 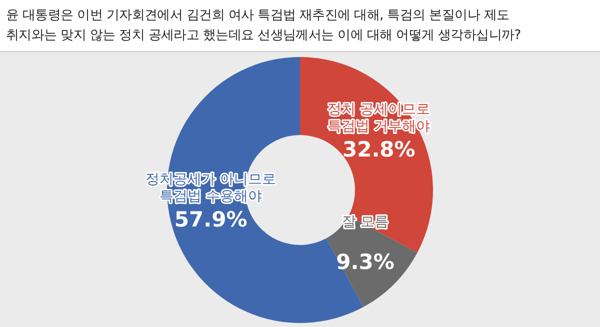 What do you see at coordinates (365, 222) in the screenshot?
I see `slice-label: 잘 모름` at bounding box center [365, 222].